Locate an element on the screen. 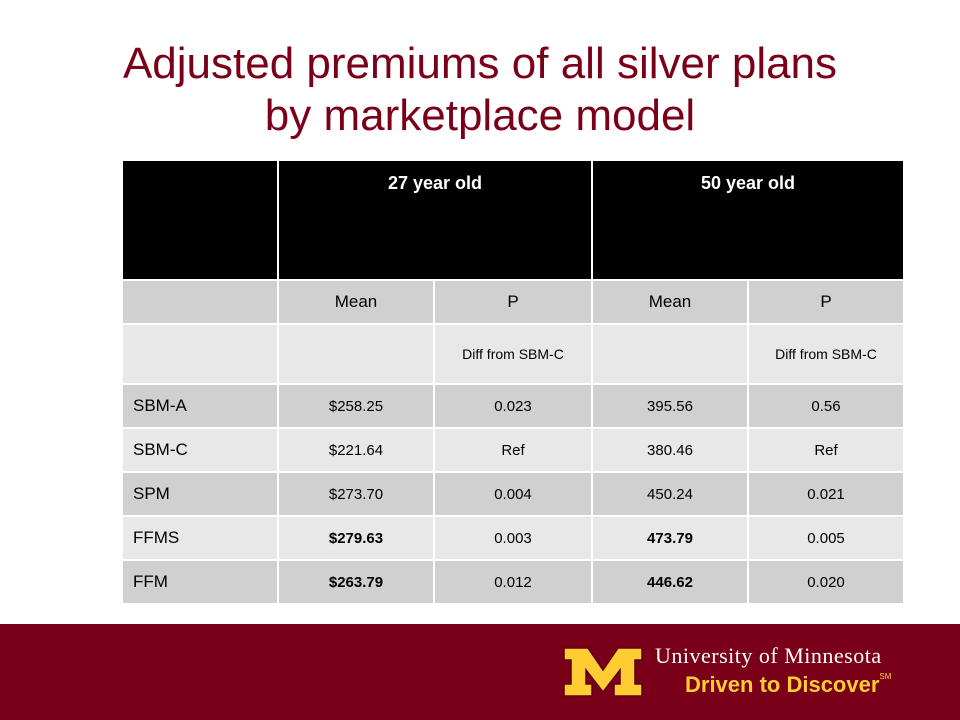 The width and height of the screenshot is (960, 720). tagline-text: Driven to Discover is located at coordinates (782, 684).